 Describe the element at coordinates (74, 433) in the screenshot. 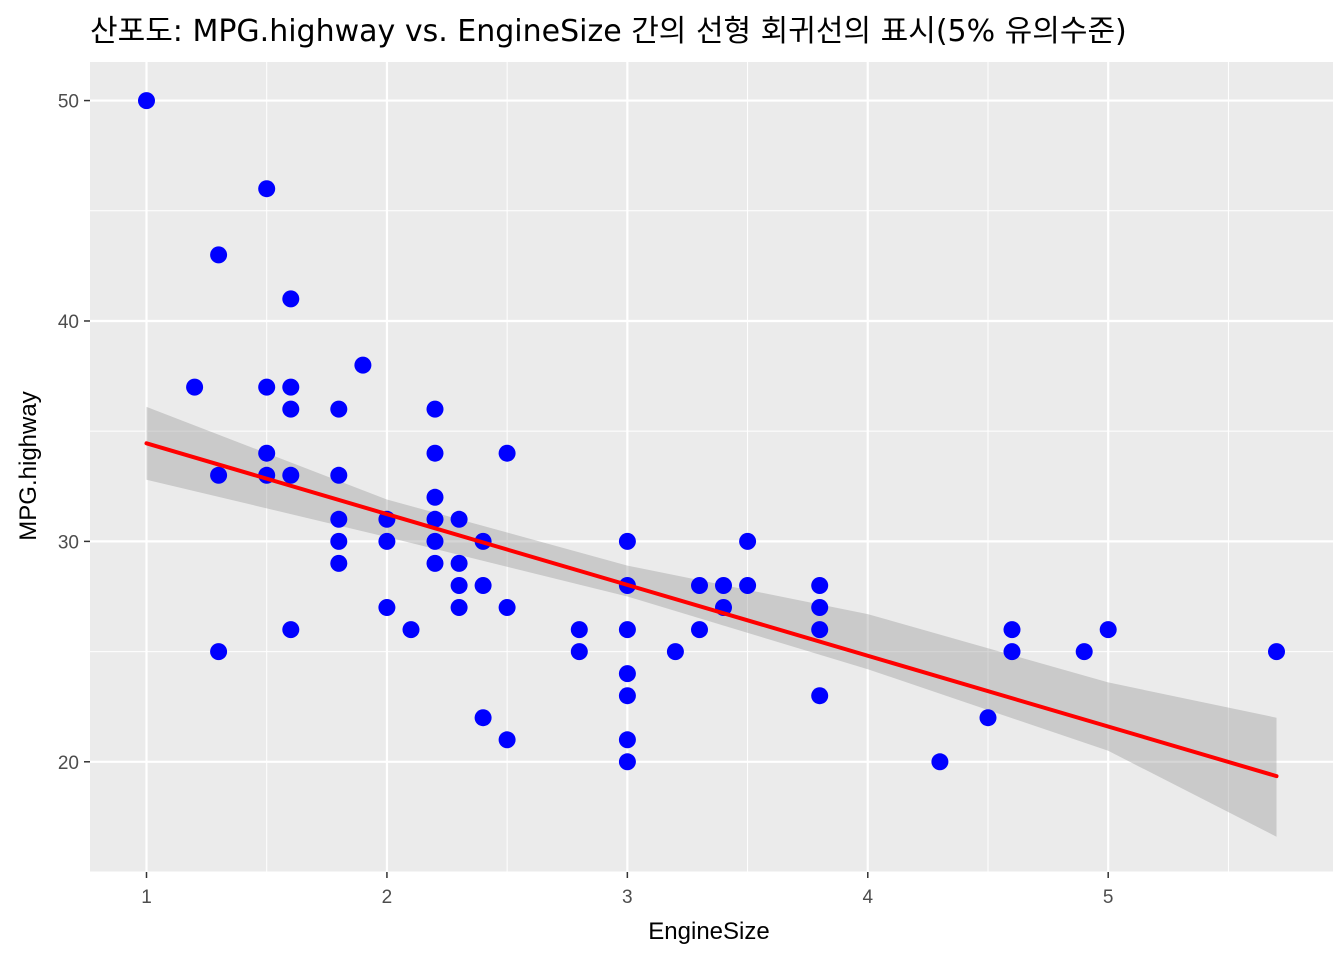

I see `y-axis: 20 30 40 50` at that location.